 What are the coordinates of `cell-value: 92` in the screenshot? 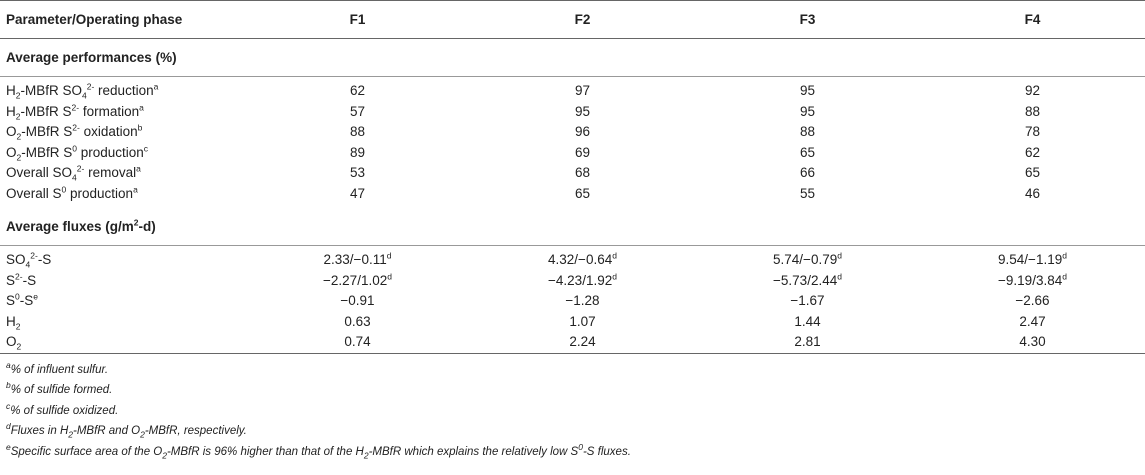 It's located at (1032, 90).